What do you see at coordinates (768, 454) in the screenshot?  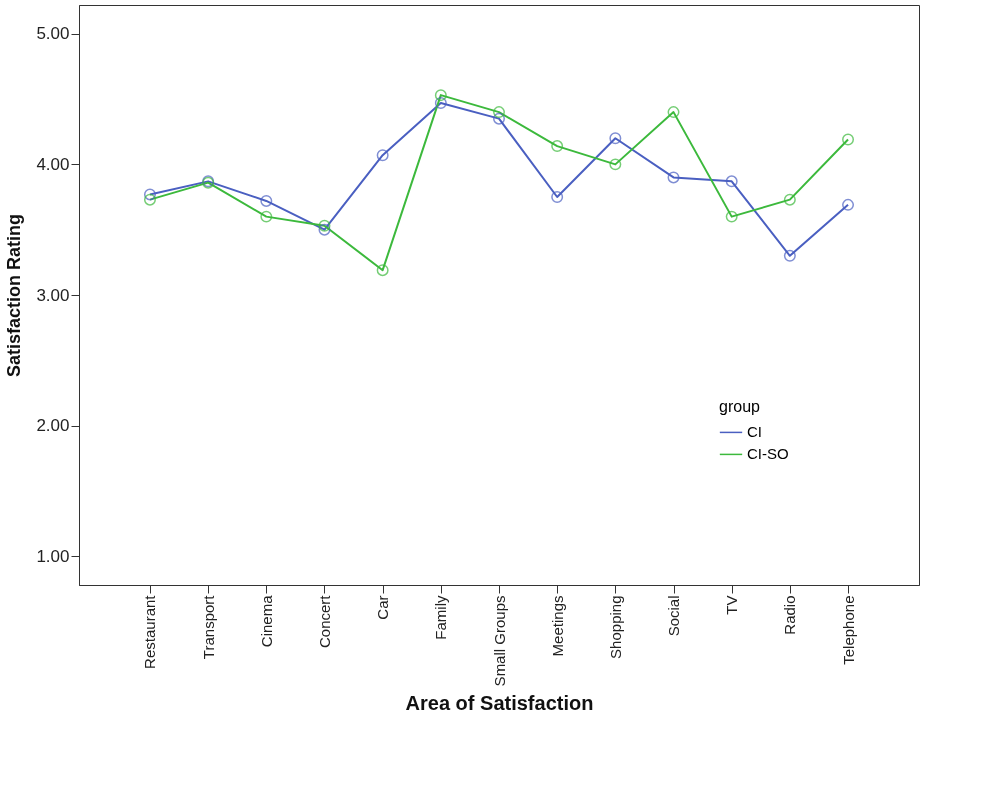 I see `legend-label: CI-SO` at bounding box center [768, 454].